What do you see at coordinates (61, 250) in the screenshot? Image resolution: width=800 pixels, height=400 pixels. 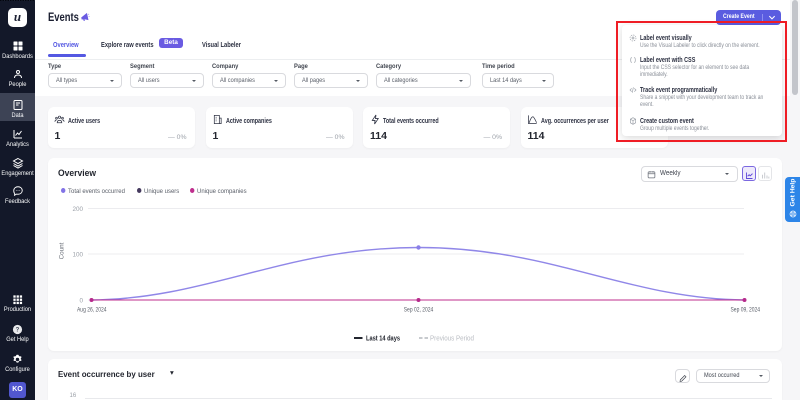 I see `svg-text: Count` at bounding box center [61, 250].